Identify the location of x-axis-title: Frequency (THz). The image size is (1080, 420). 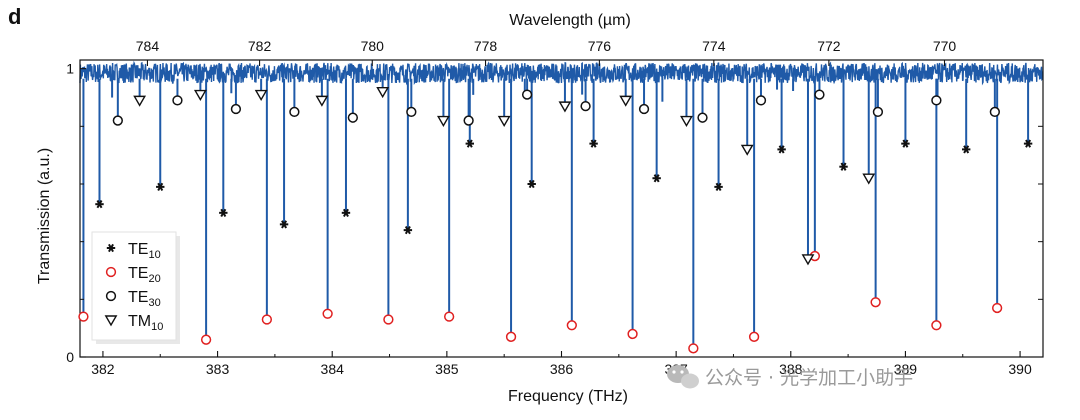
(568, 396).